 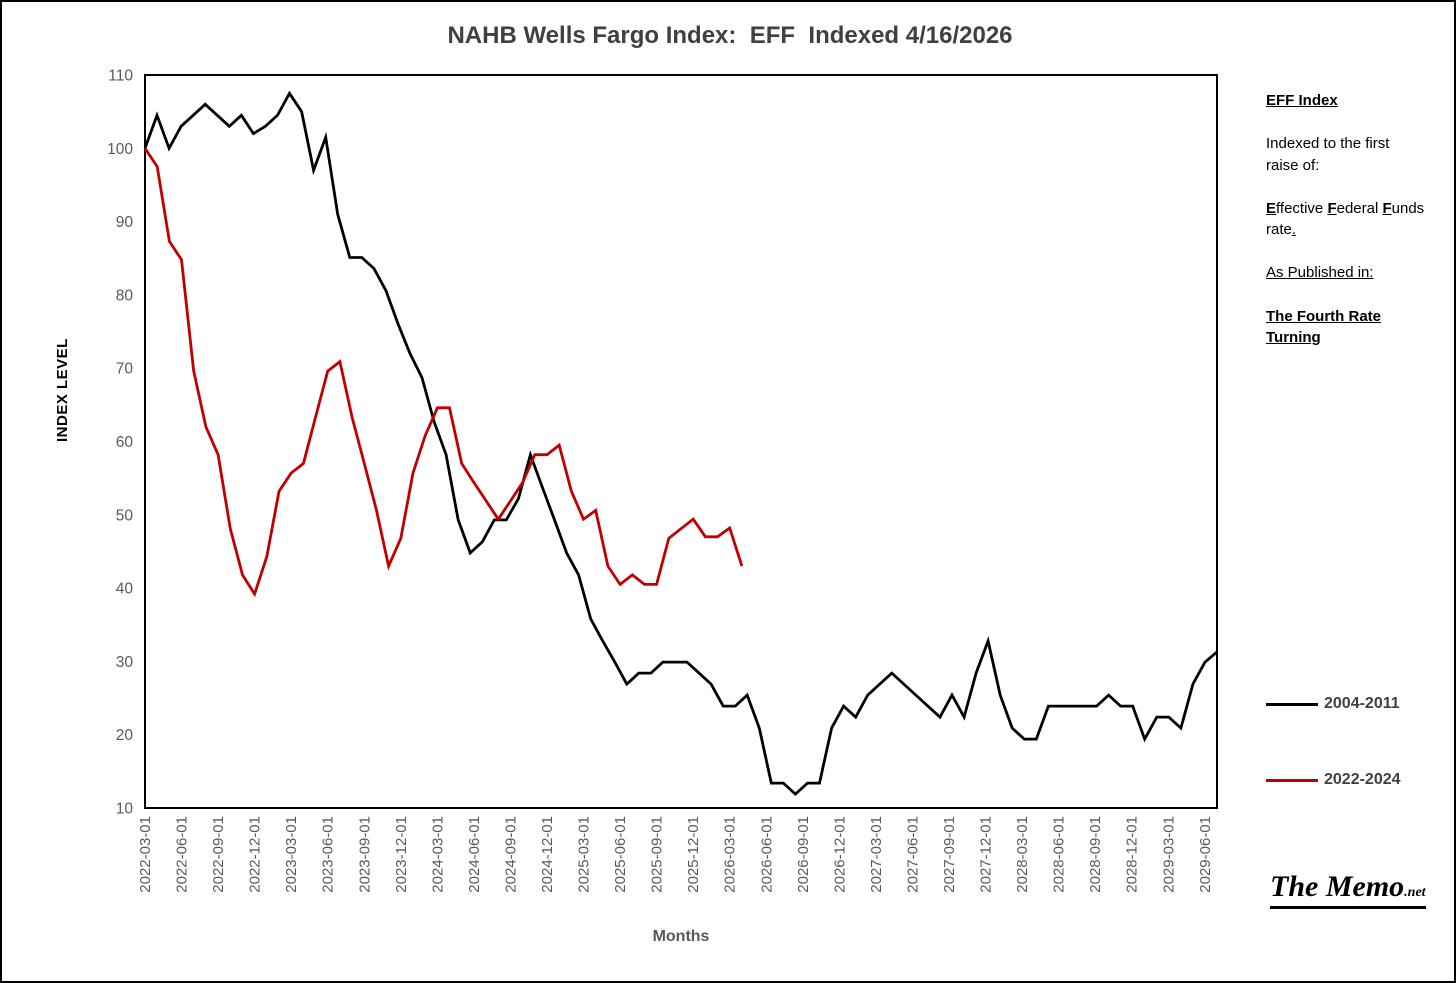 I want to click on x-tick-label: 2023-06-01, so click(x=328, y=854).